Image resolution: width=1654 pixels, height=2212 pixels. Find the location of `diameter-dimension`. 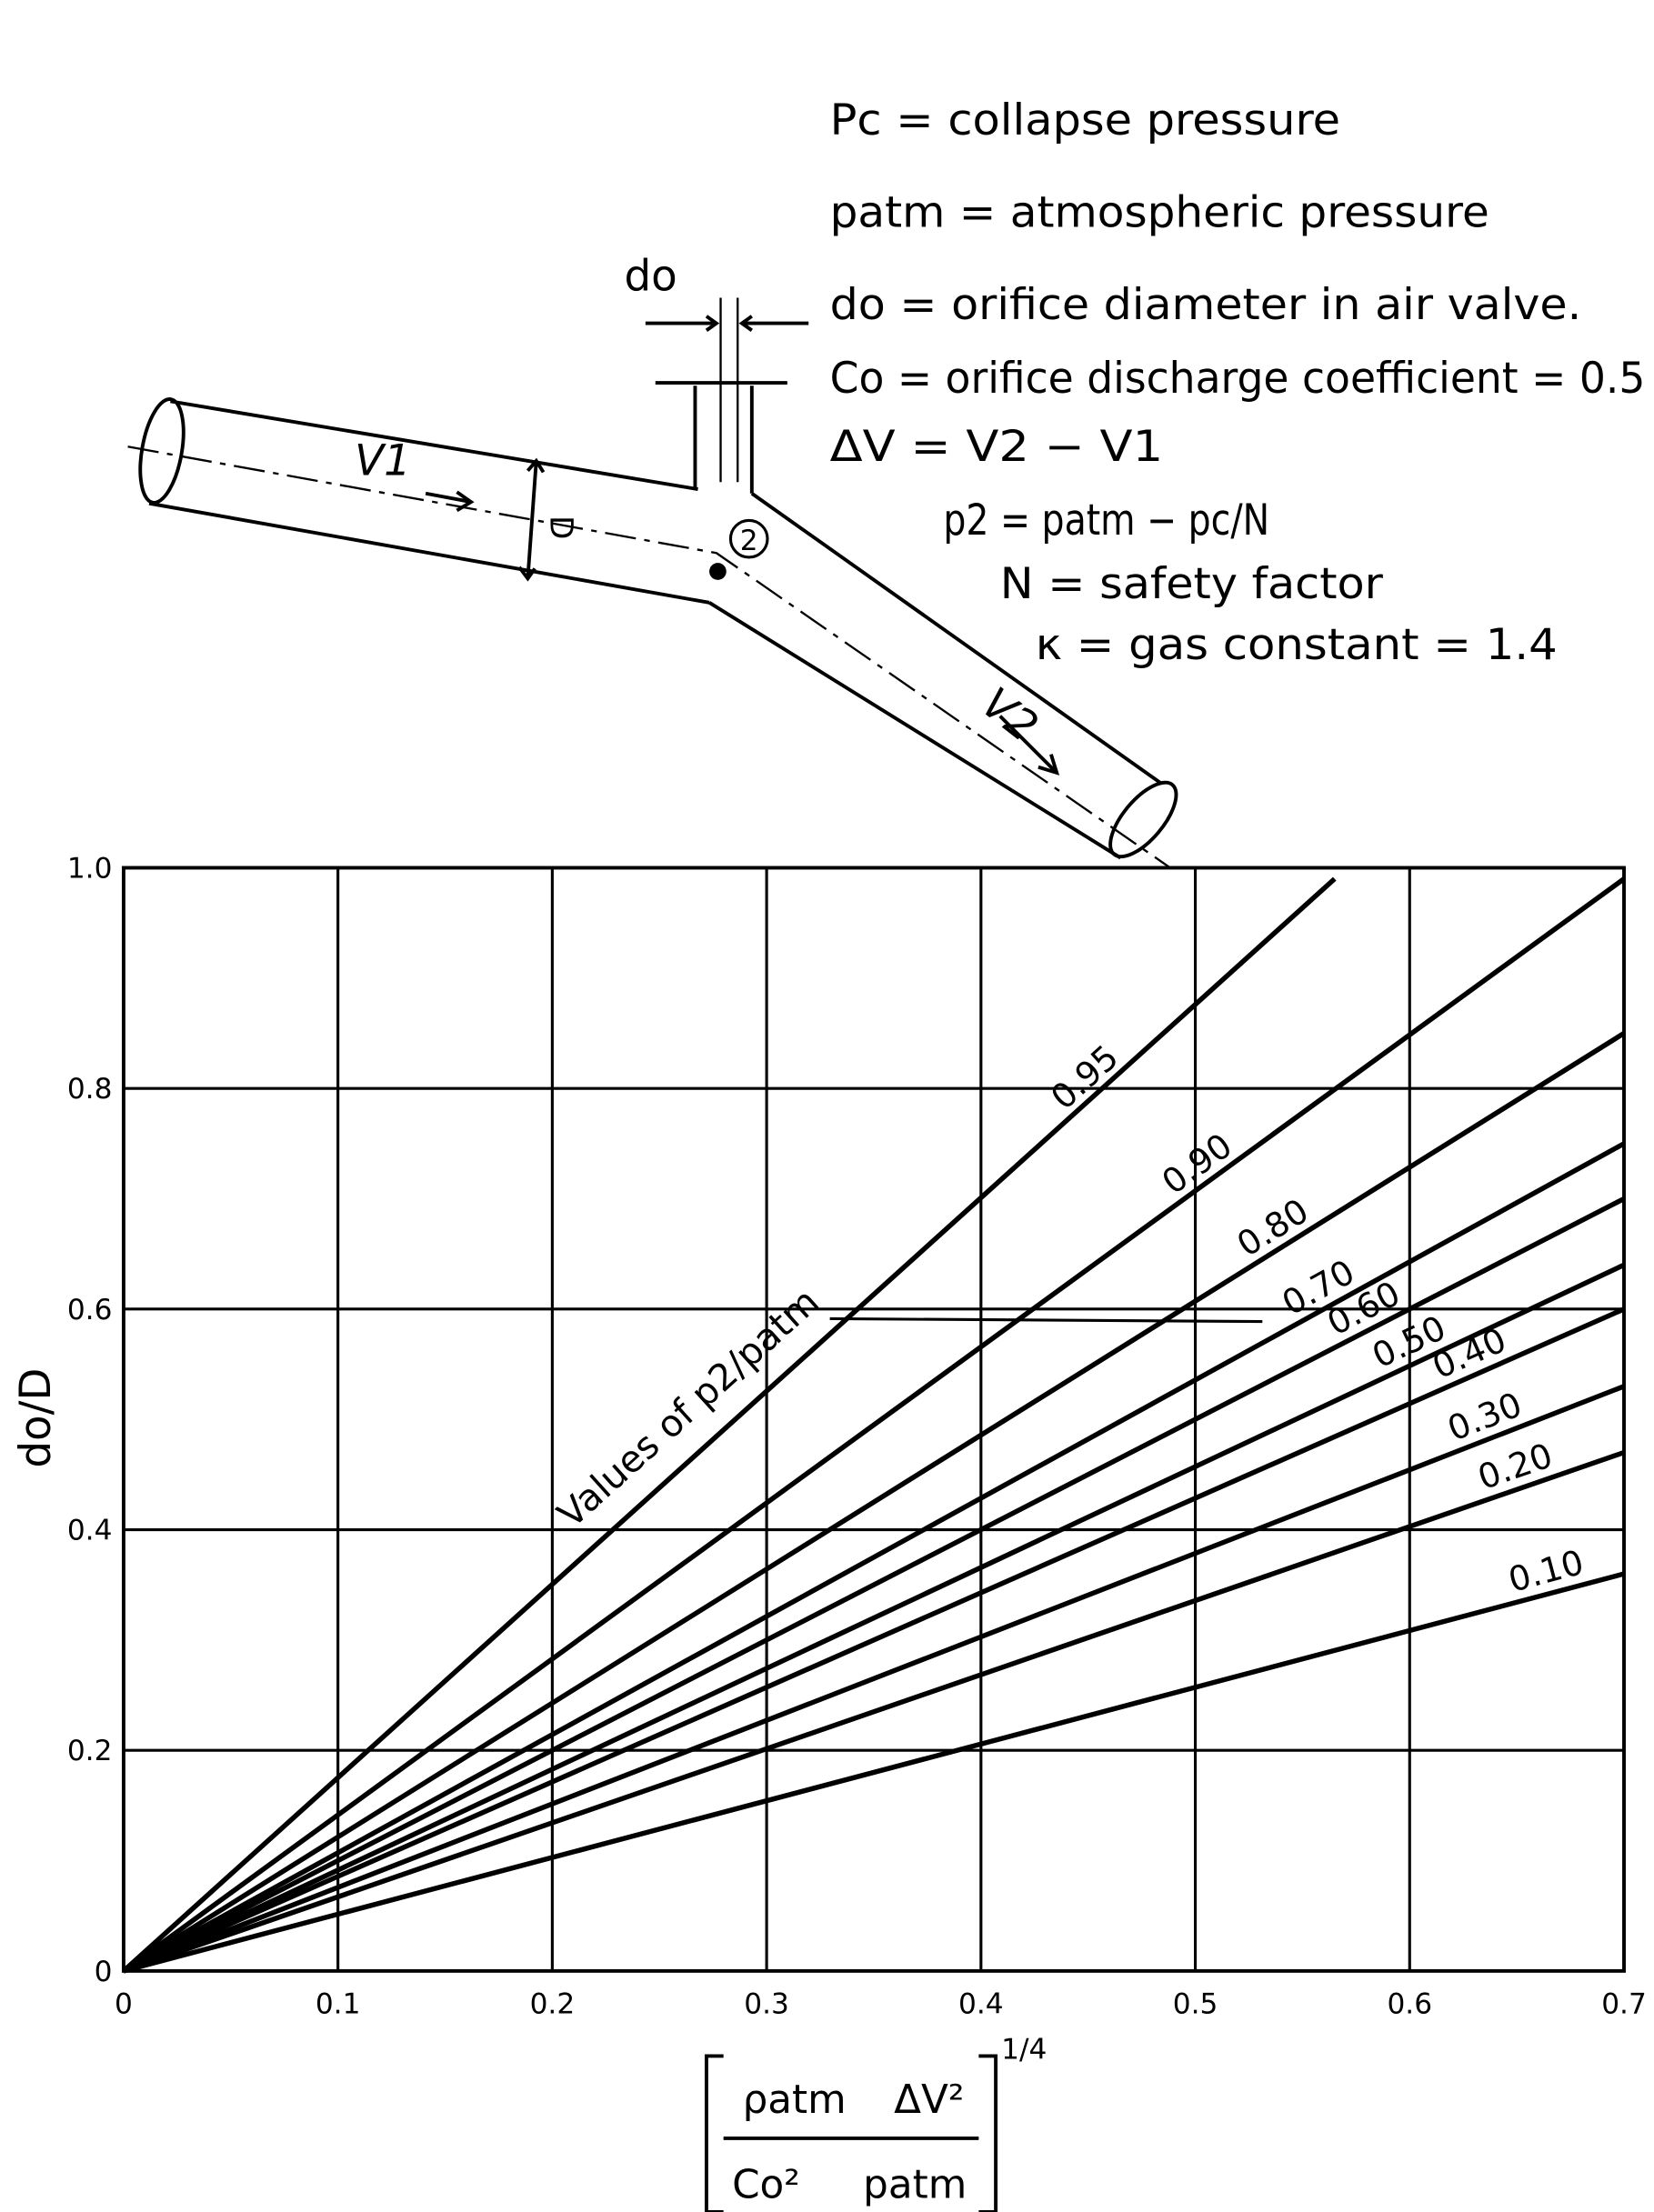

diameter-dimension is located at coordinates (531, 519).